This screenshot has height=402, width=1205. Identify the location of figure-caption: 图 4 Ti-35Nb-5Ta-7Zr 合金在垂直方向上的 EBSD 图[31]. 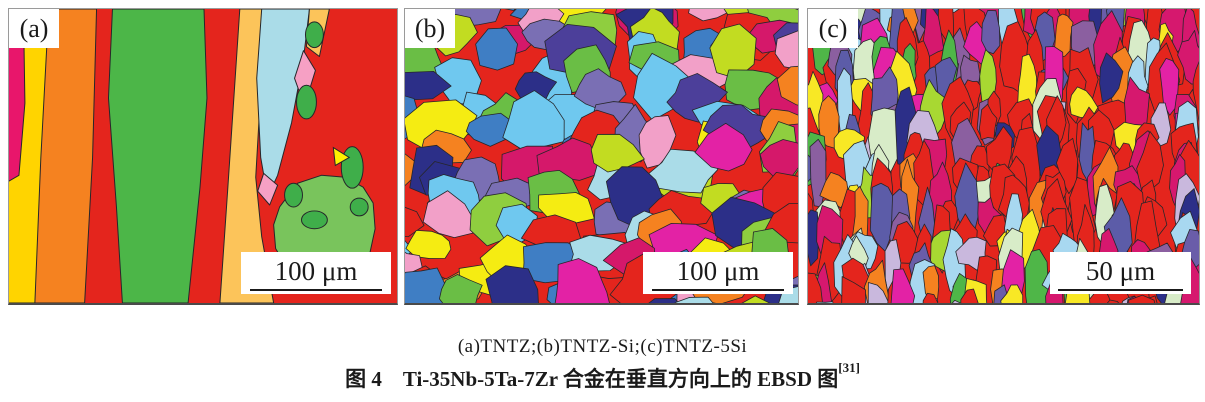
(602, 376).